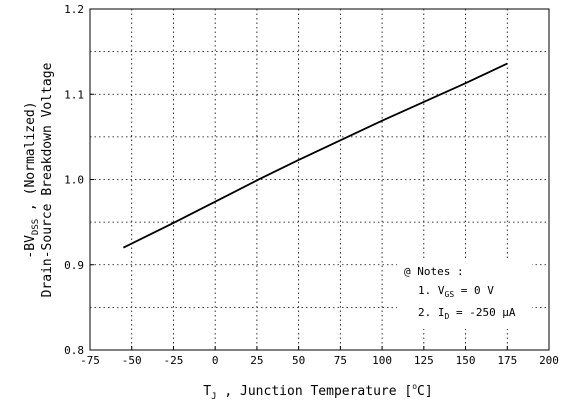  Describe the element at coordinates (74, 9) in the screenshot. I see `y-tick-label: 1.2` at that location.